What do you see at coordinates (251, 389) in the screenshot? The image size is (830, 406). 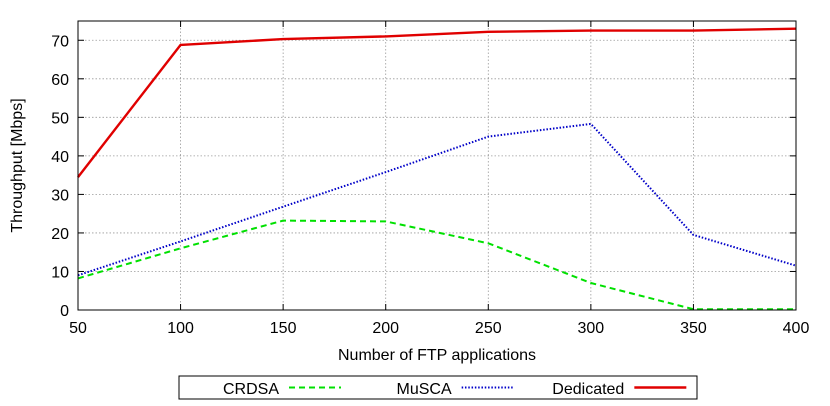 I see `legend-label: CRDSA` at bounding box center [251, 389].